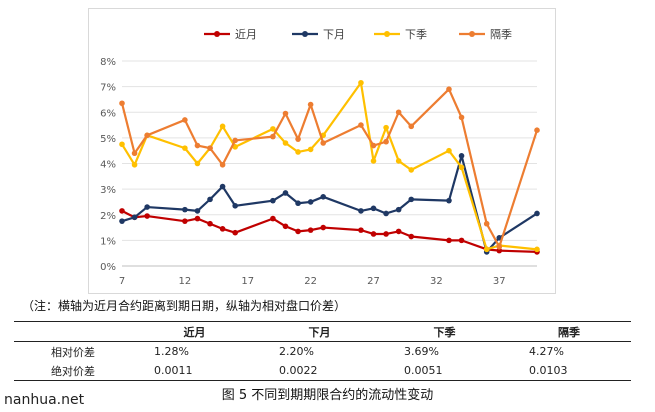 The width and height of the screenshot is (655, 412). I want to click on table-cell: 0.0051, so click(423, 370).